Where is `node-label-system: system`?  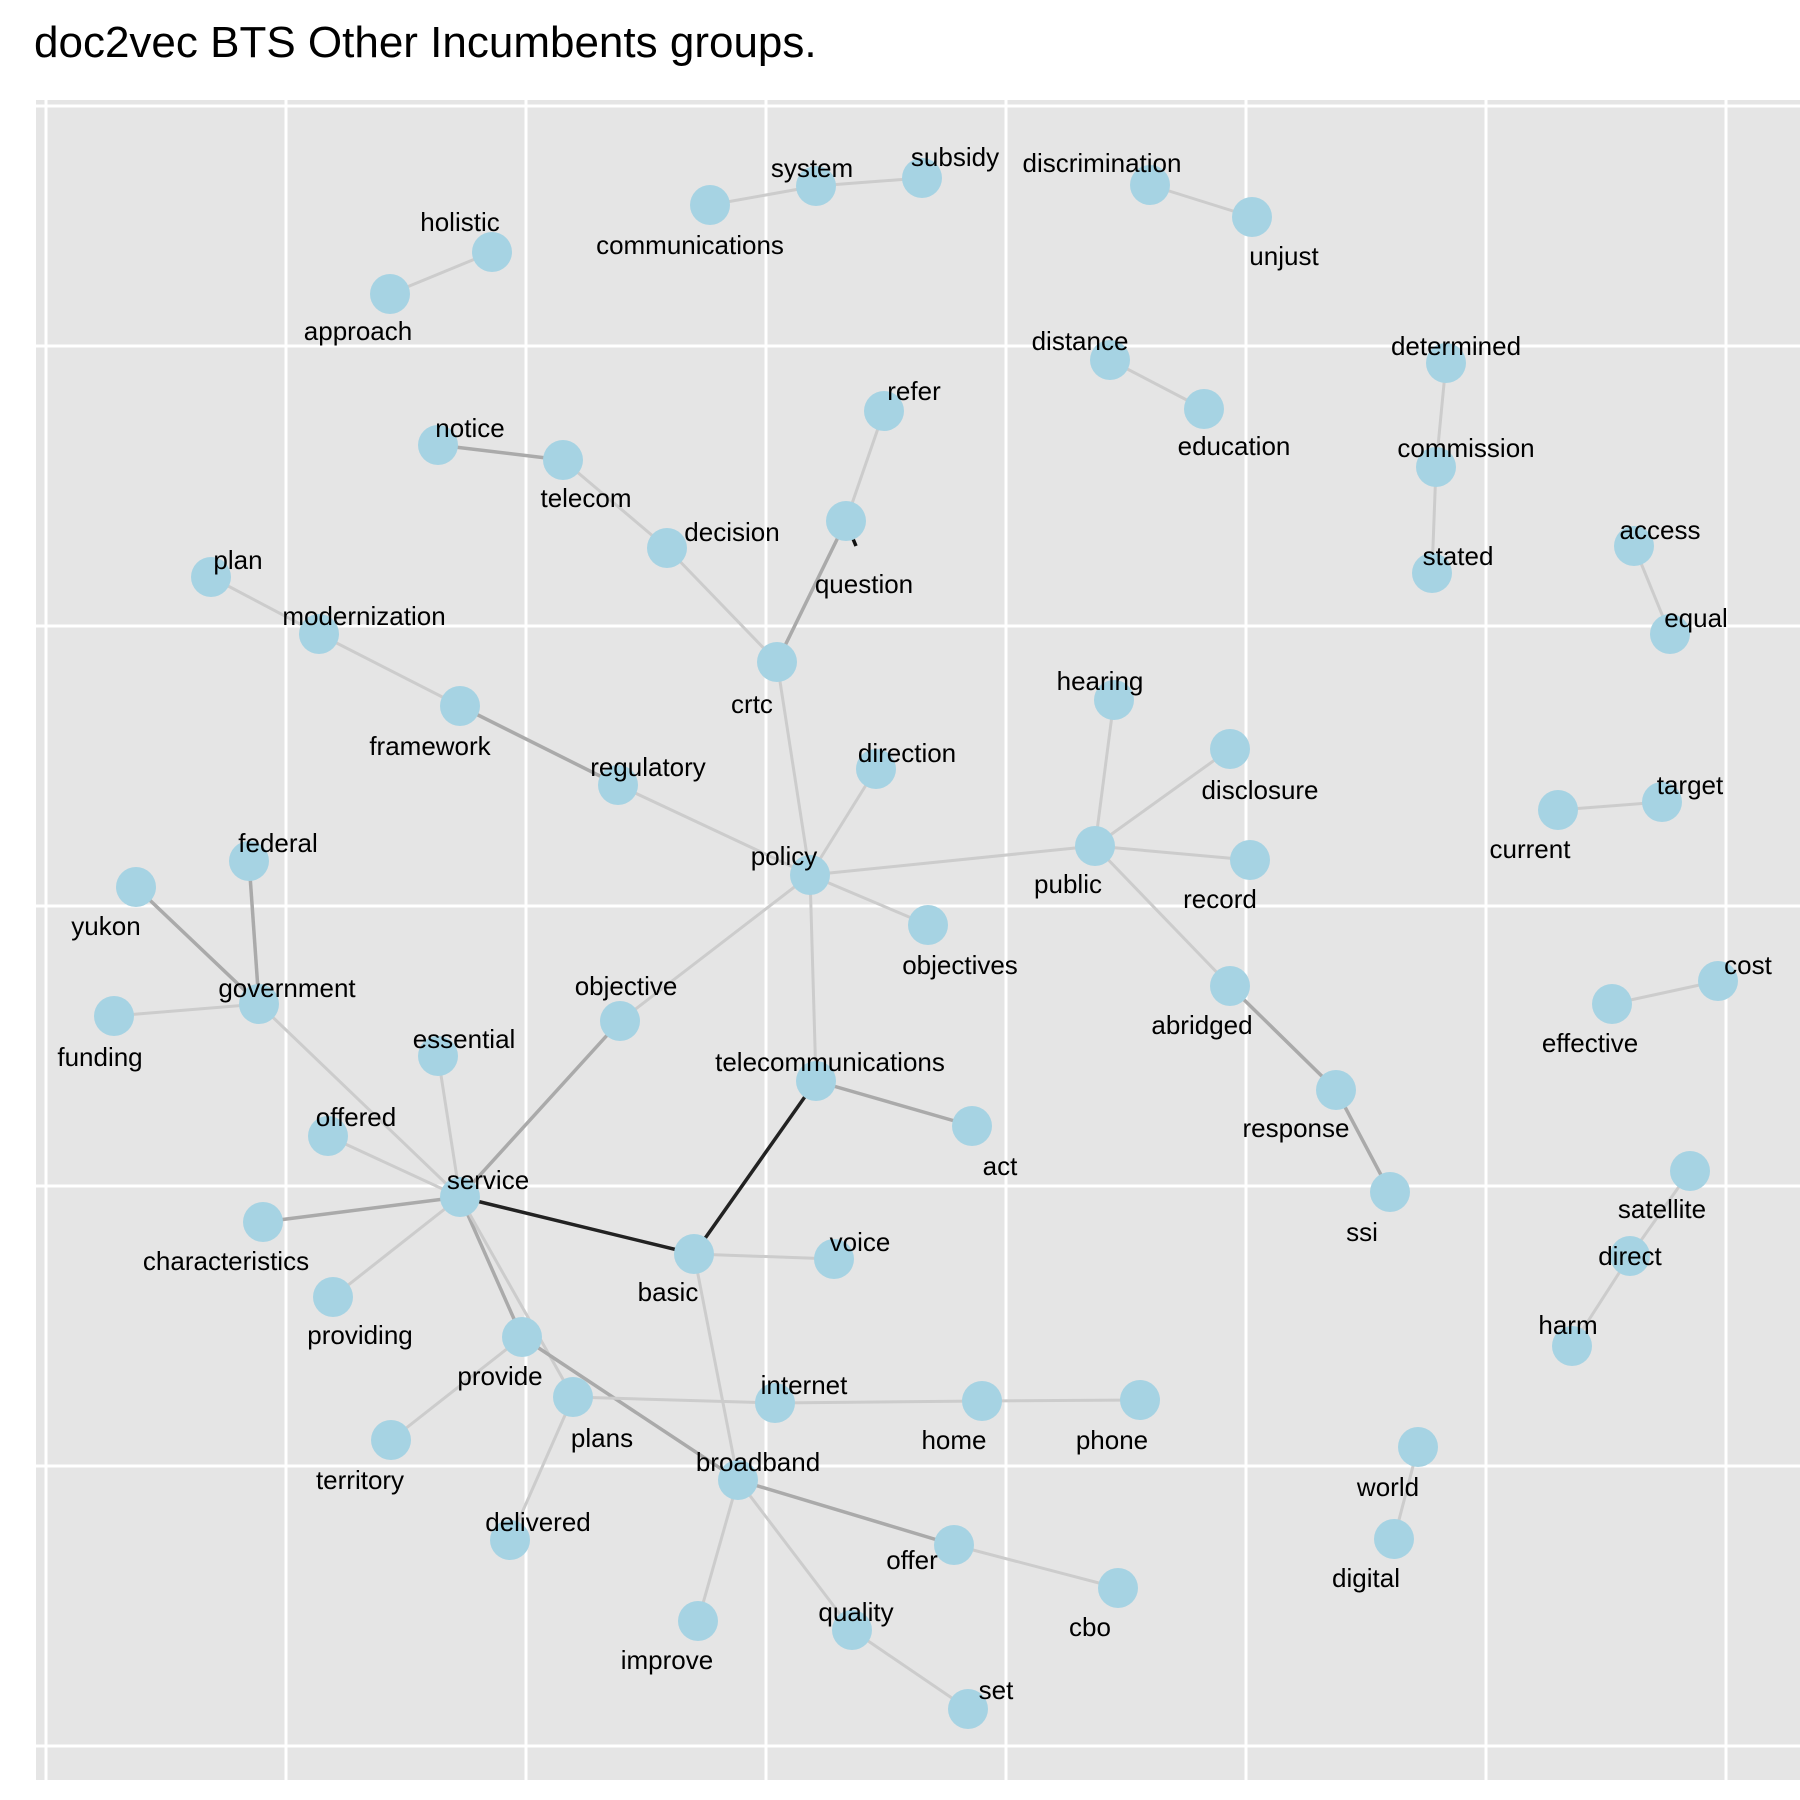
node-label-system: system is located at coordinates (812, 168).